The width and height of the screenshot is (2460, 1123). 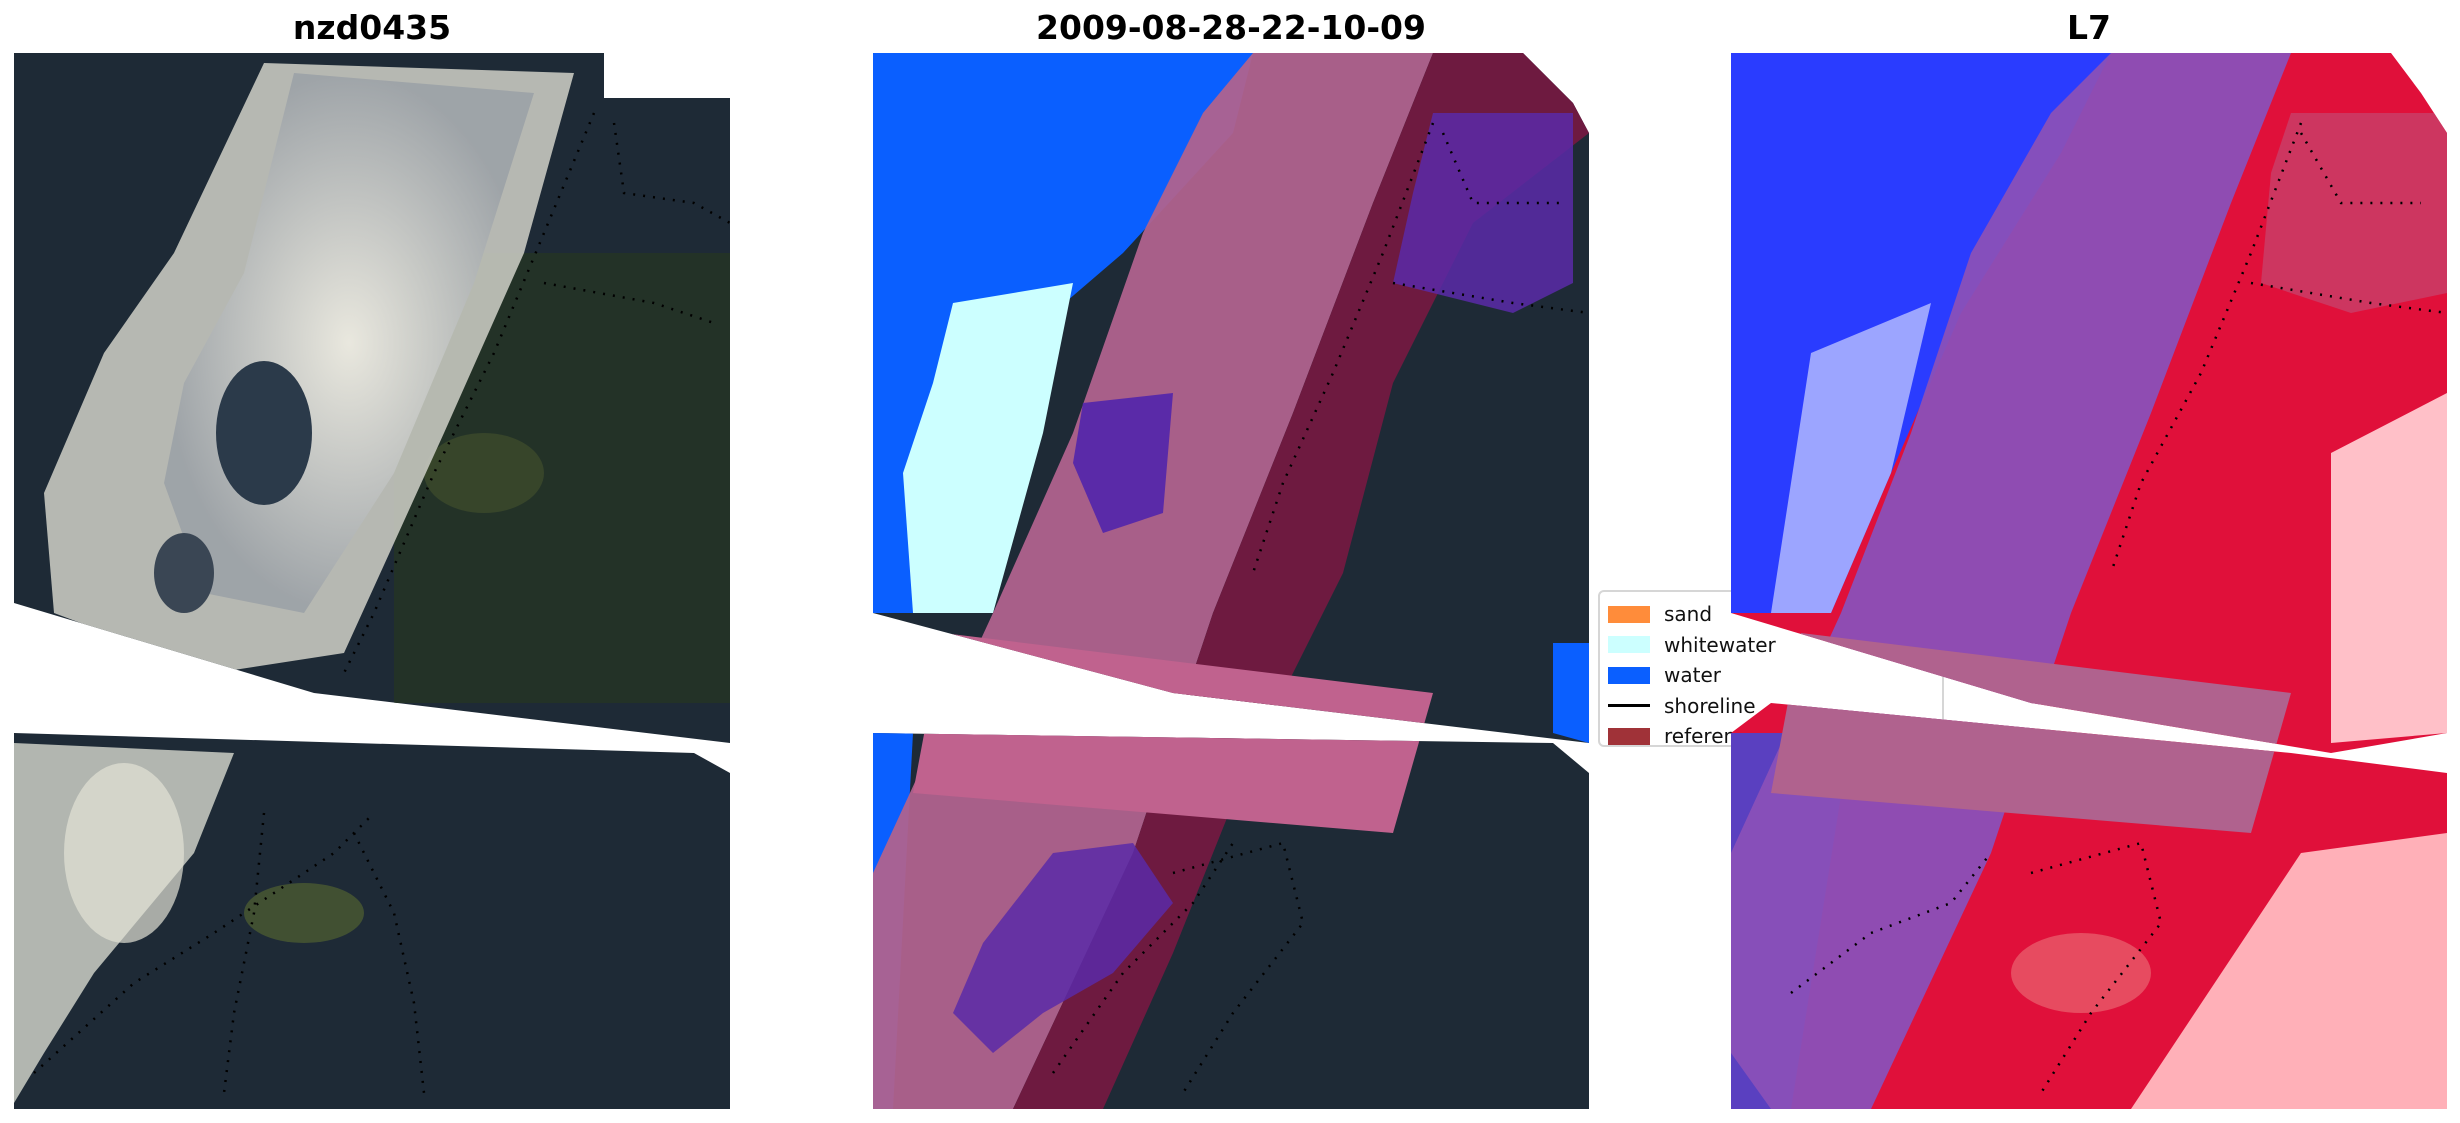 I want to click on legend-line-icon, so click(x=1629, y=706).